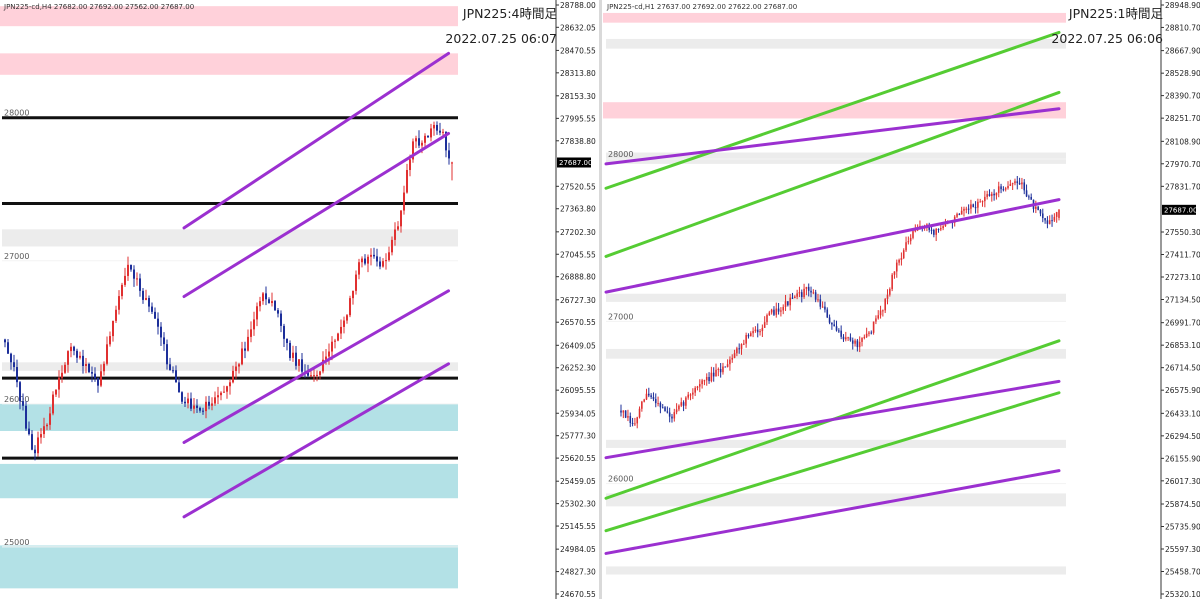 This screenshot has height=599, width=1200. What do you see at coordinates (578, 345) in the screenshot?
I see `axis-tick-label: 26409.05` at bounding box center [578, 345].